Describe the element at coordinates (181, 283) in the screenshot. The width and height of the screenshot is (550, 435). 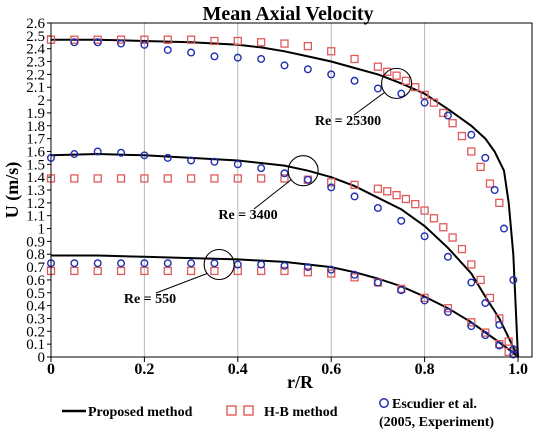
I see `annotation-leader` at that location.